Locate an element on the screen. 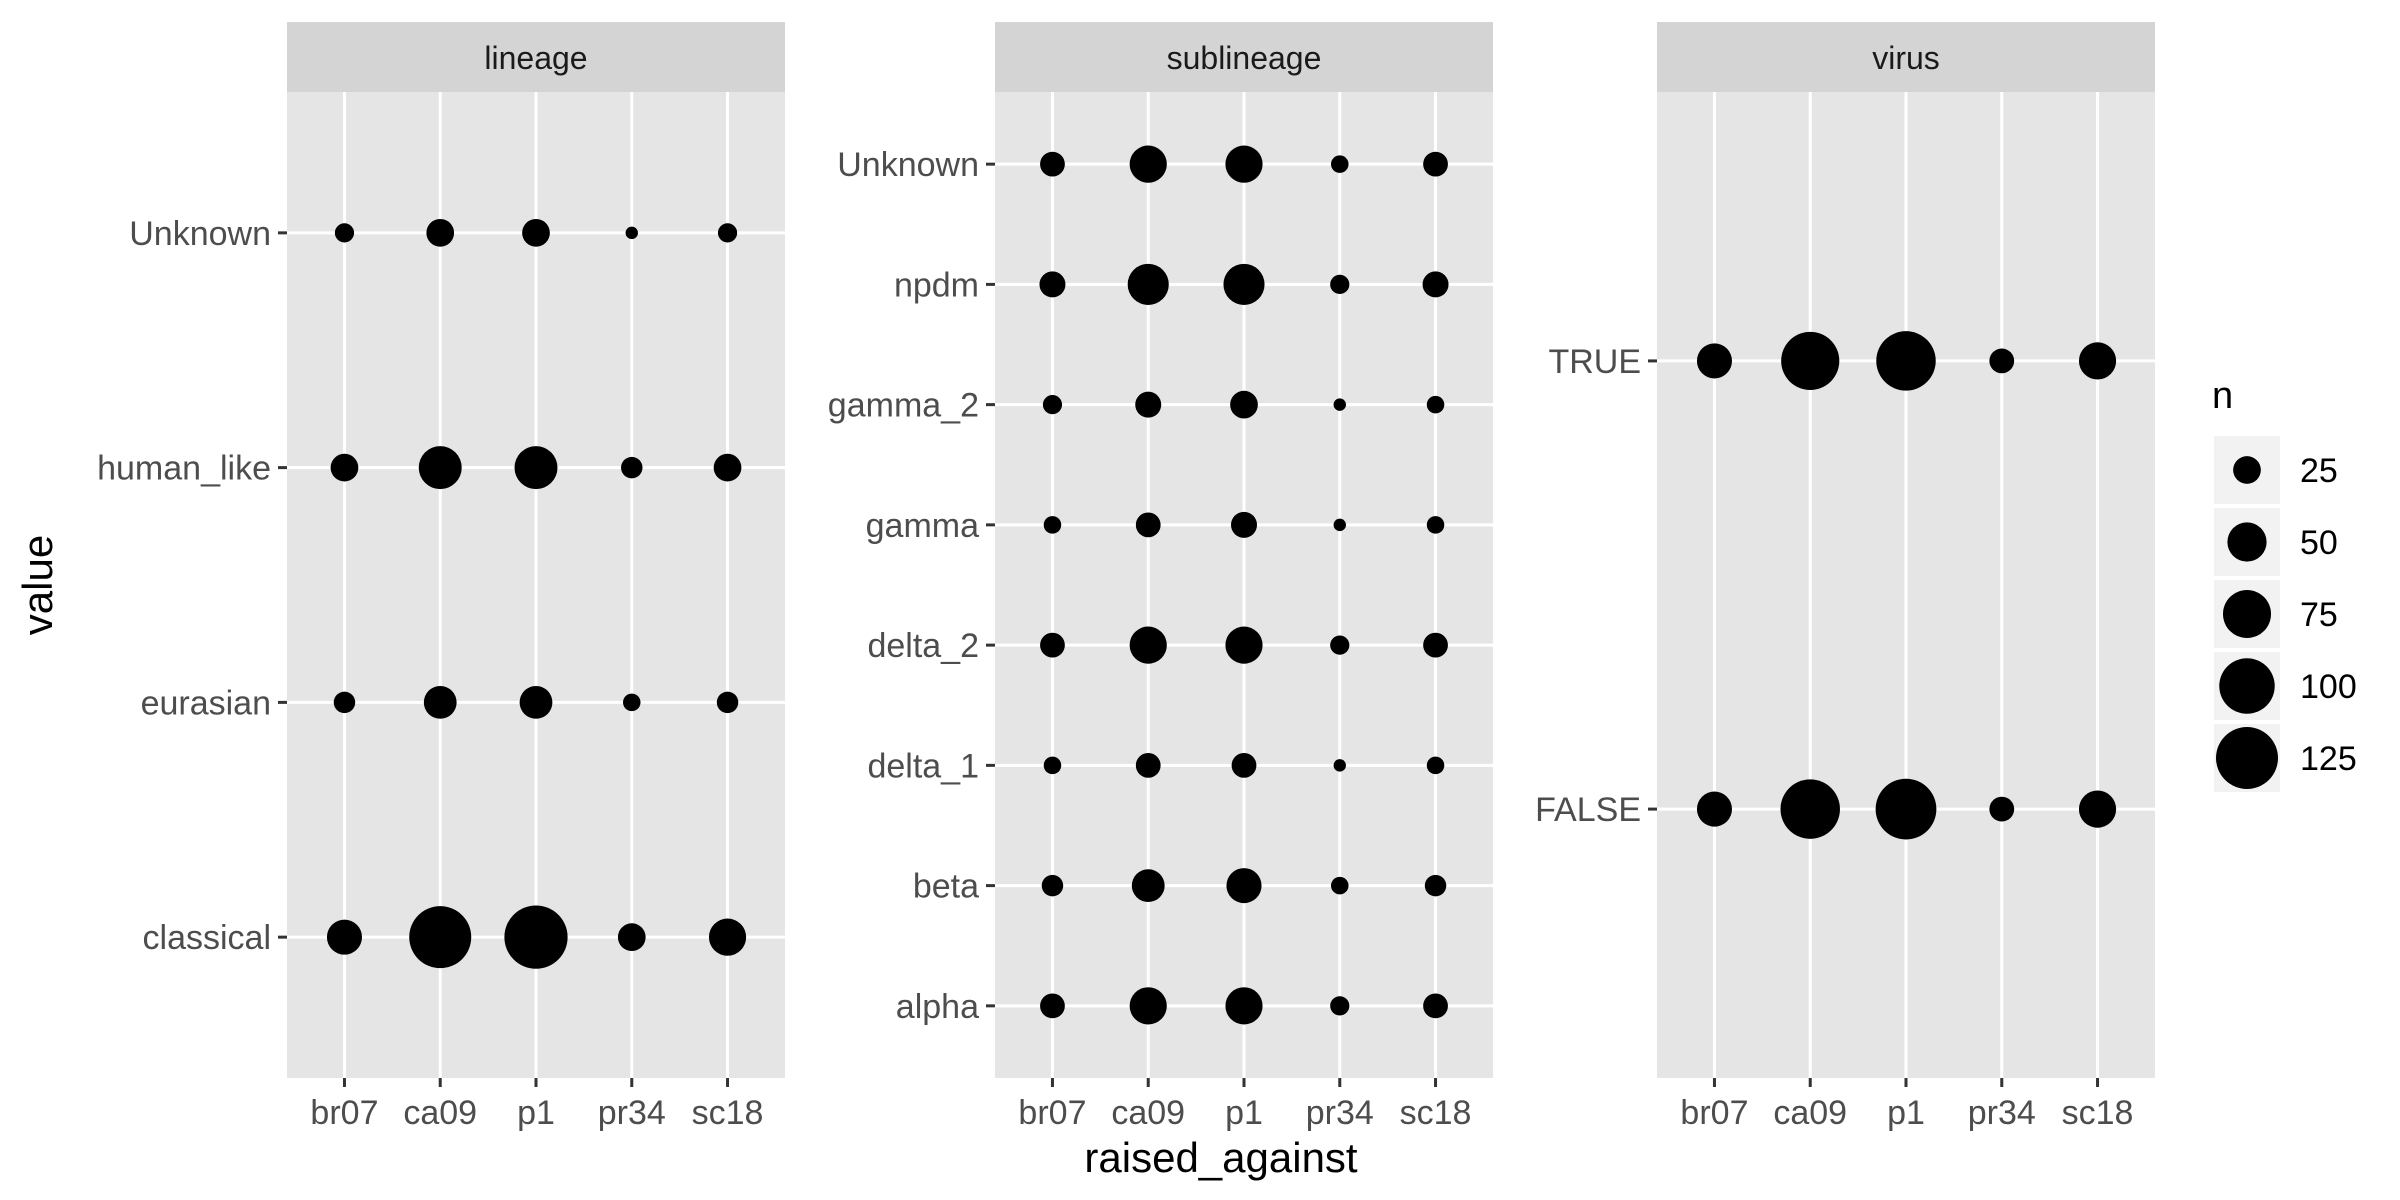 The image size is (2400, 1200). legend-label: 25 is located at coordinates (2319, 471).